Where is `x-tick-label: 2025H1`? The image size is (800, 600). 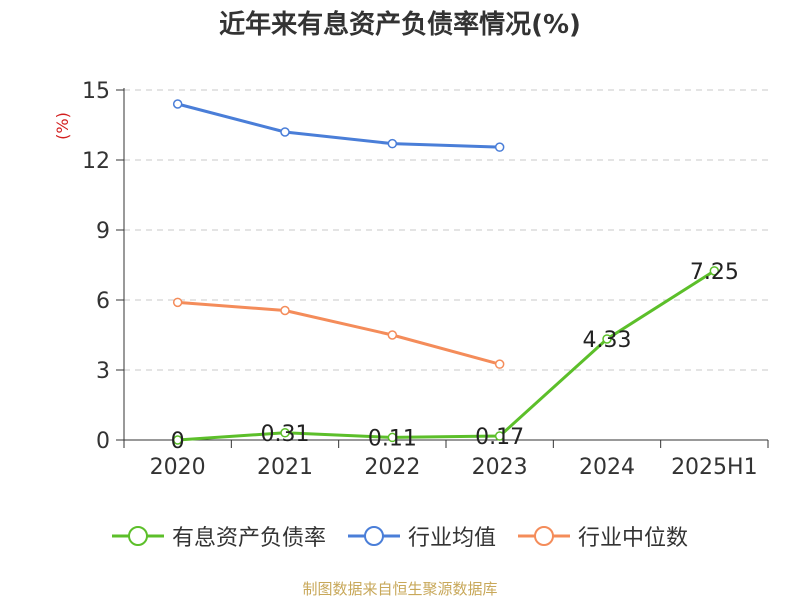 x-tick-label: 2025H1 is located at coordinates (714, 467).